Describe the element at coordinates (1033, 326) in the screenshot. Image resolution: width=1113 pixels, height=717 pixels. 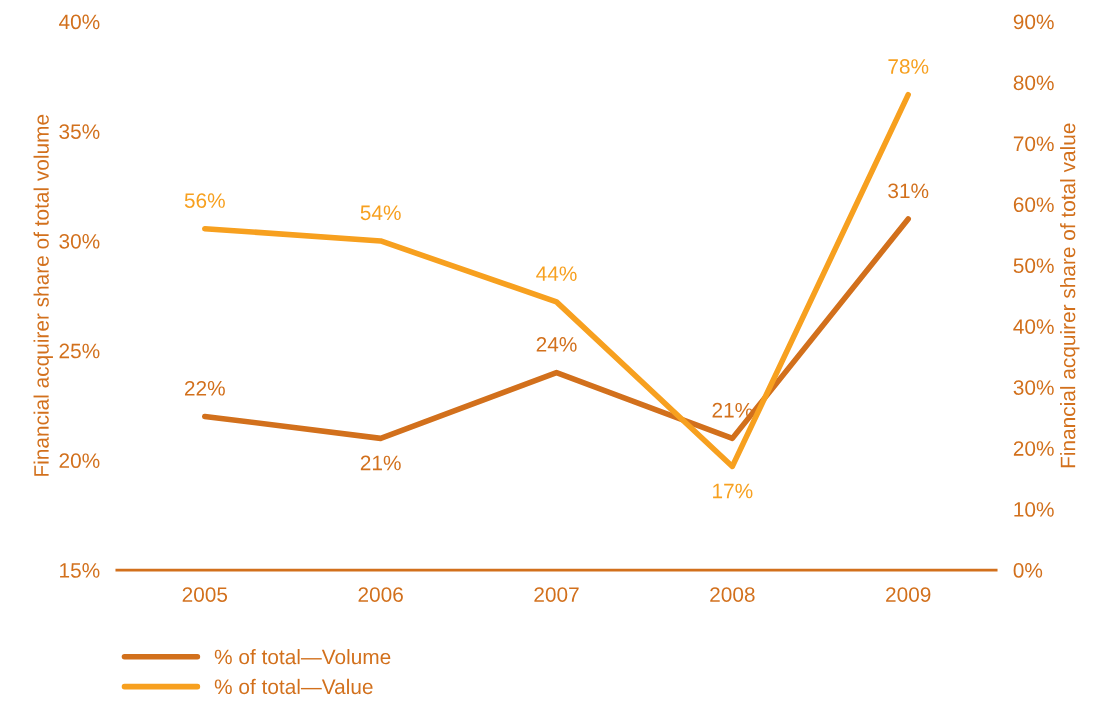
I see `y2-tick-label: 40%` at that location.